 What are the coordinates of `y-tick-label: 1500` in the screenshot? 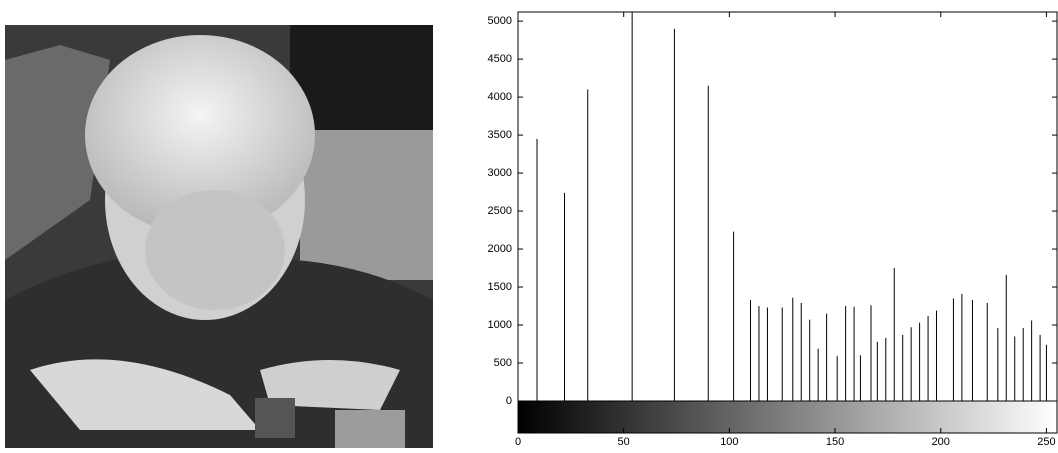 It's located at (500, 287).